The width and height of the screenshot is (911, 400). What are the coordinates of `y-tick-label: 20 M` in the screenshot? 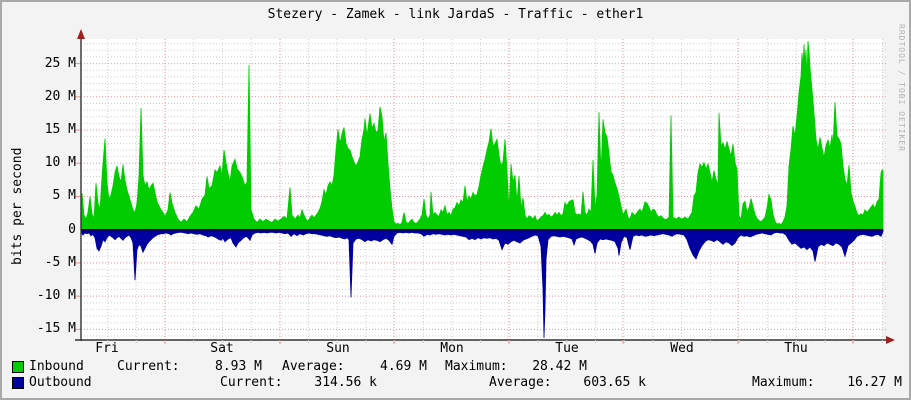 It's located at (60, 96).